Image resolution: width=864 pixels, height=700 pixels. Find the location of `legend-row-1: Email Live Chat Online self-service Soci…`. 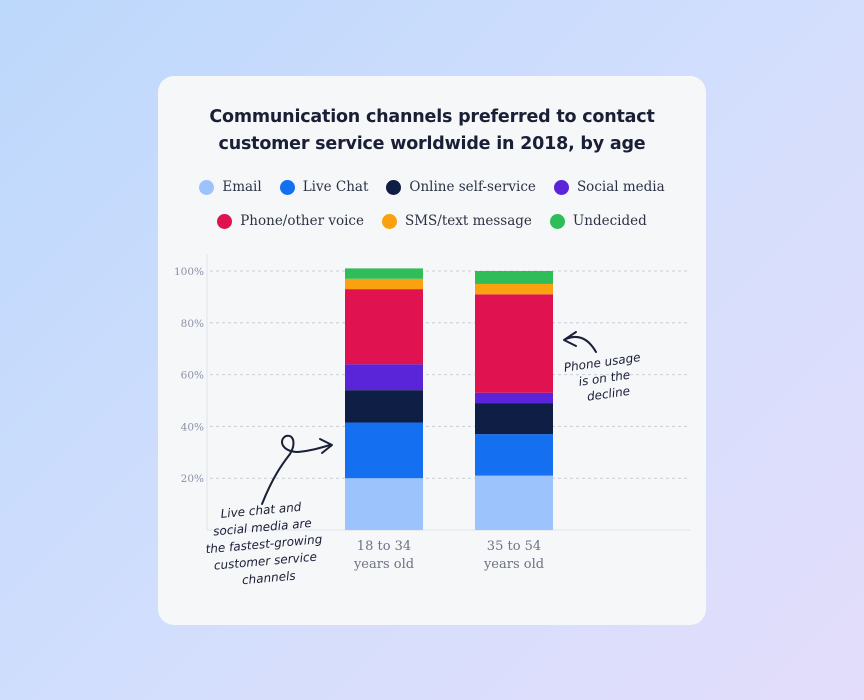

legend-row-1: Email Live Chat Online self-service Soci… is located at coordinates (432, 187).